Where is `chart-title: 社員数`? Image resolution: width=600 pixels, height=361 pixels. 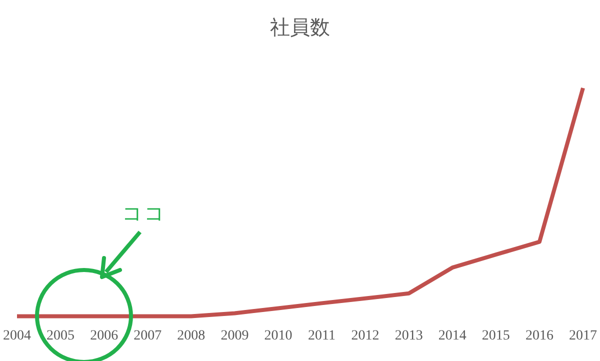
chart-title: 社員数 is located at coordinates (300, 27).